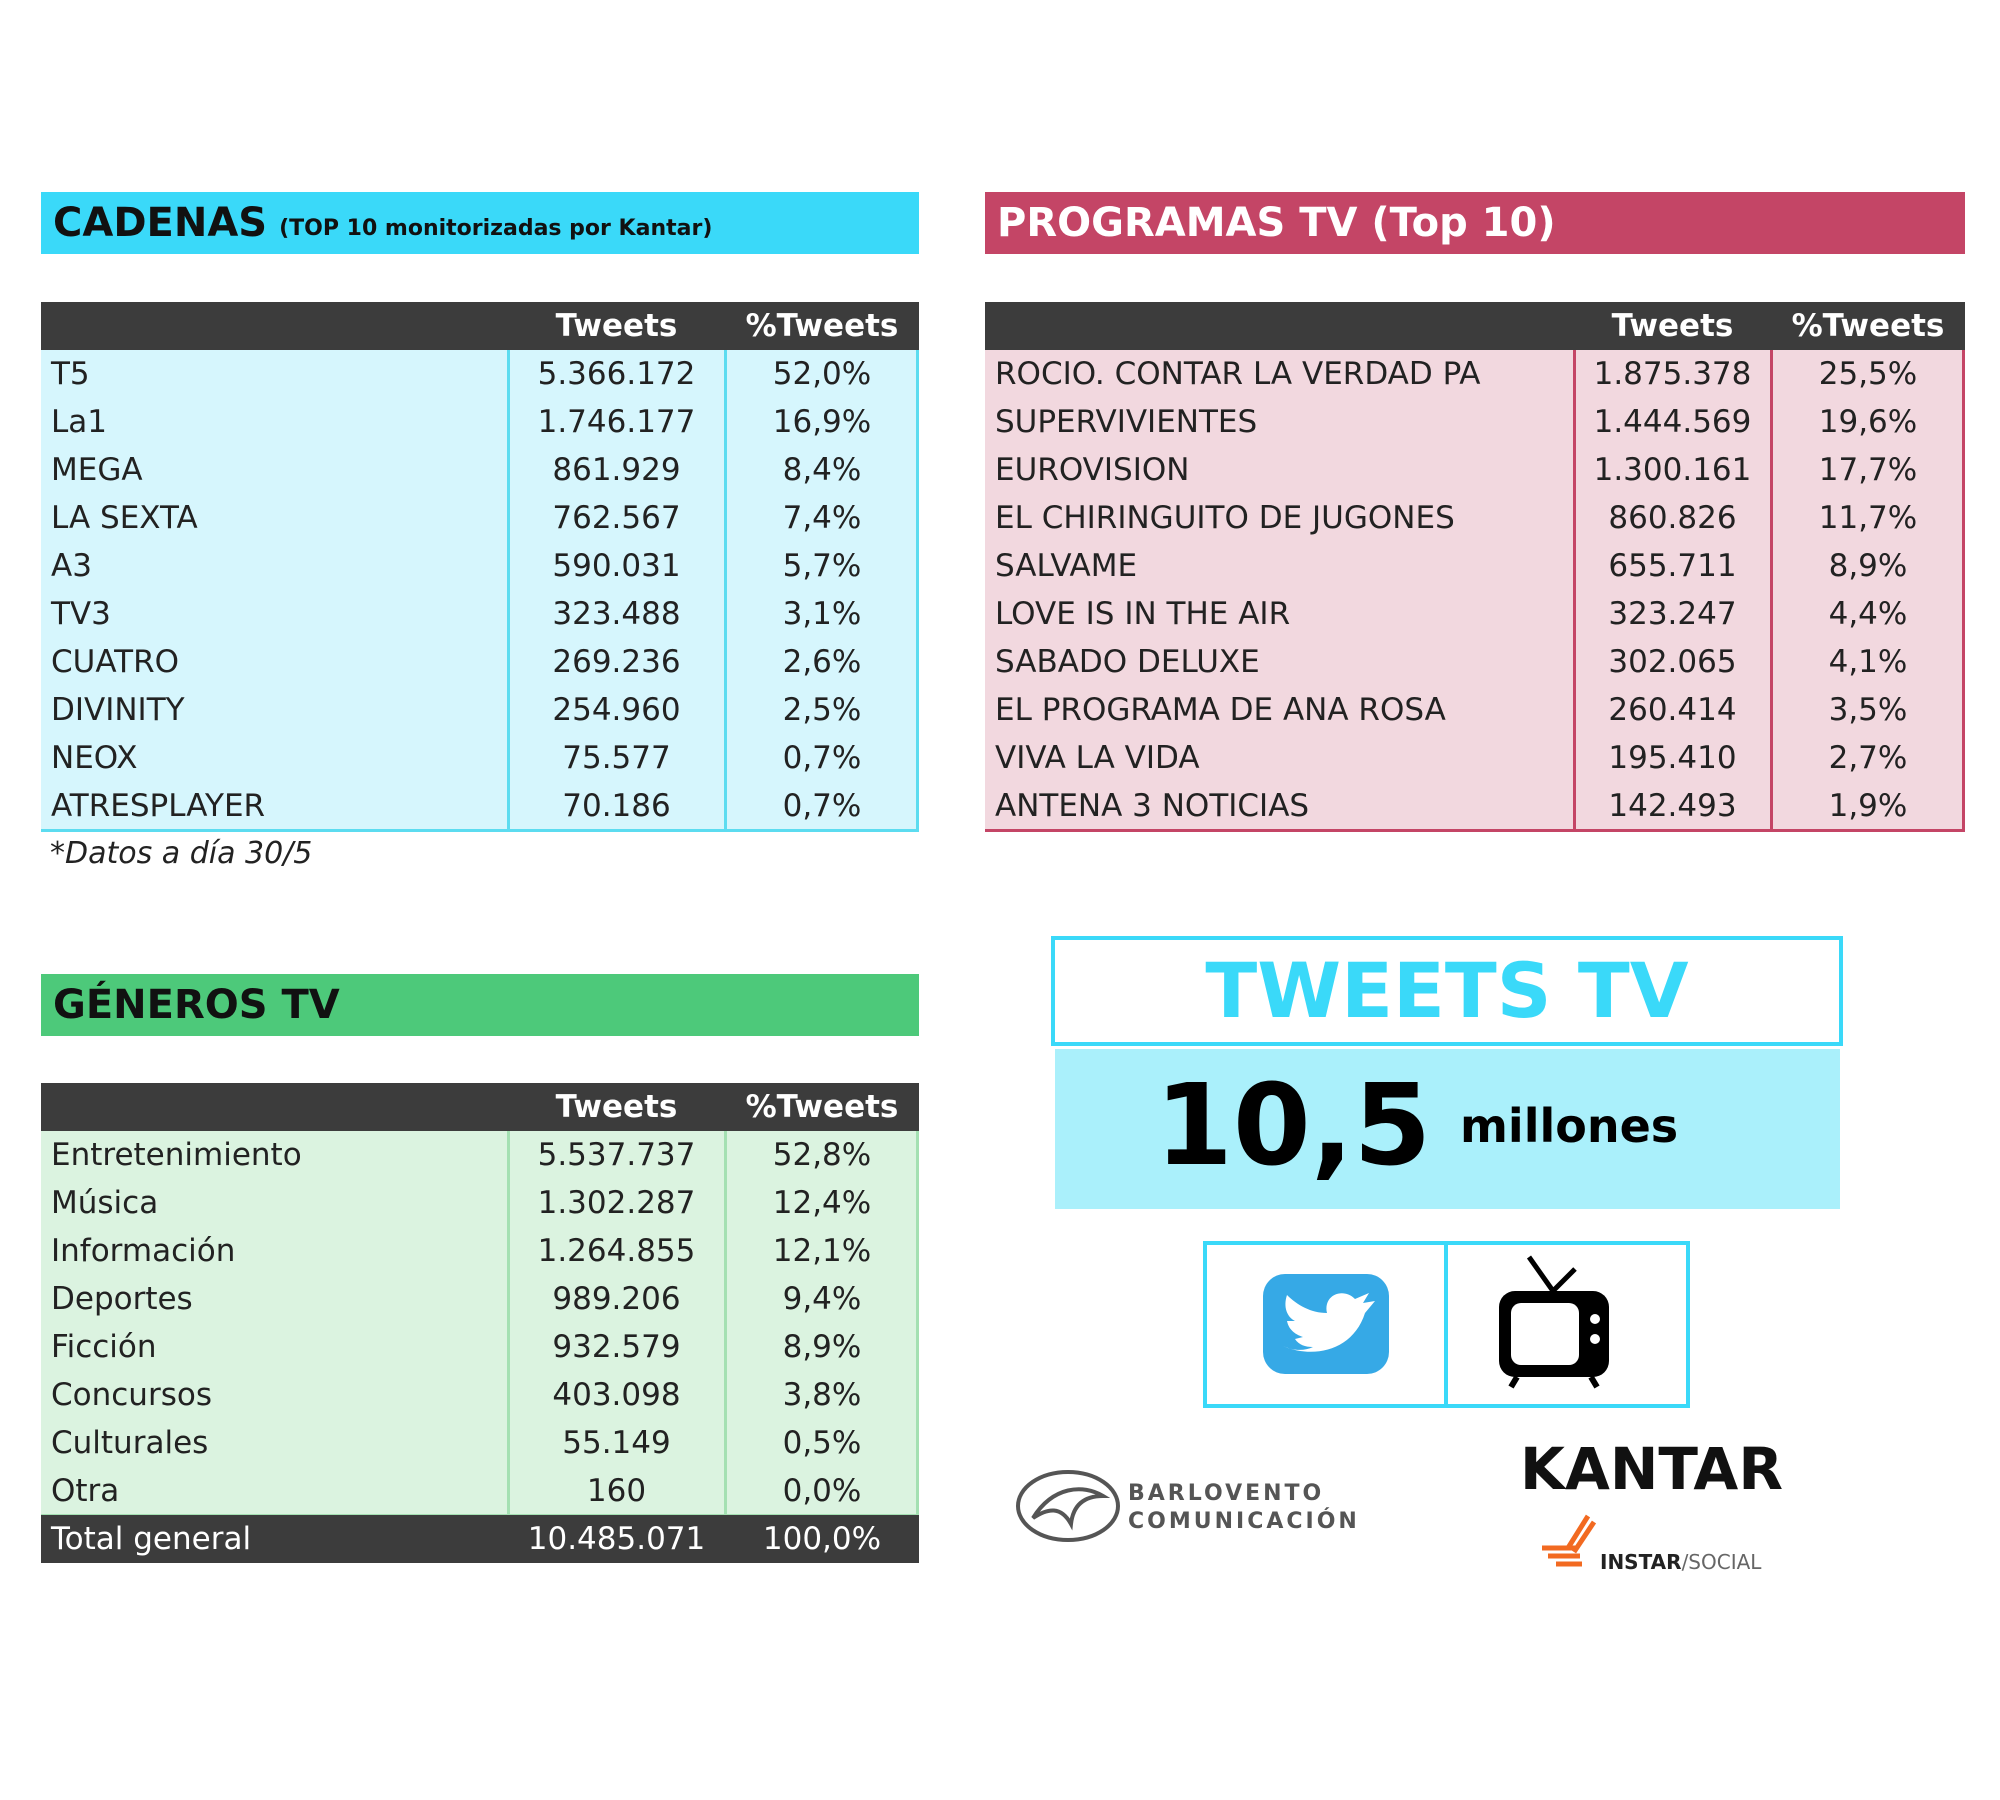 This screenshot has height=1800, width=2000. Describe the element at coordinates (616, 1155) in the screenshot. I see `row-value: 5.537.737` at that location.